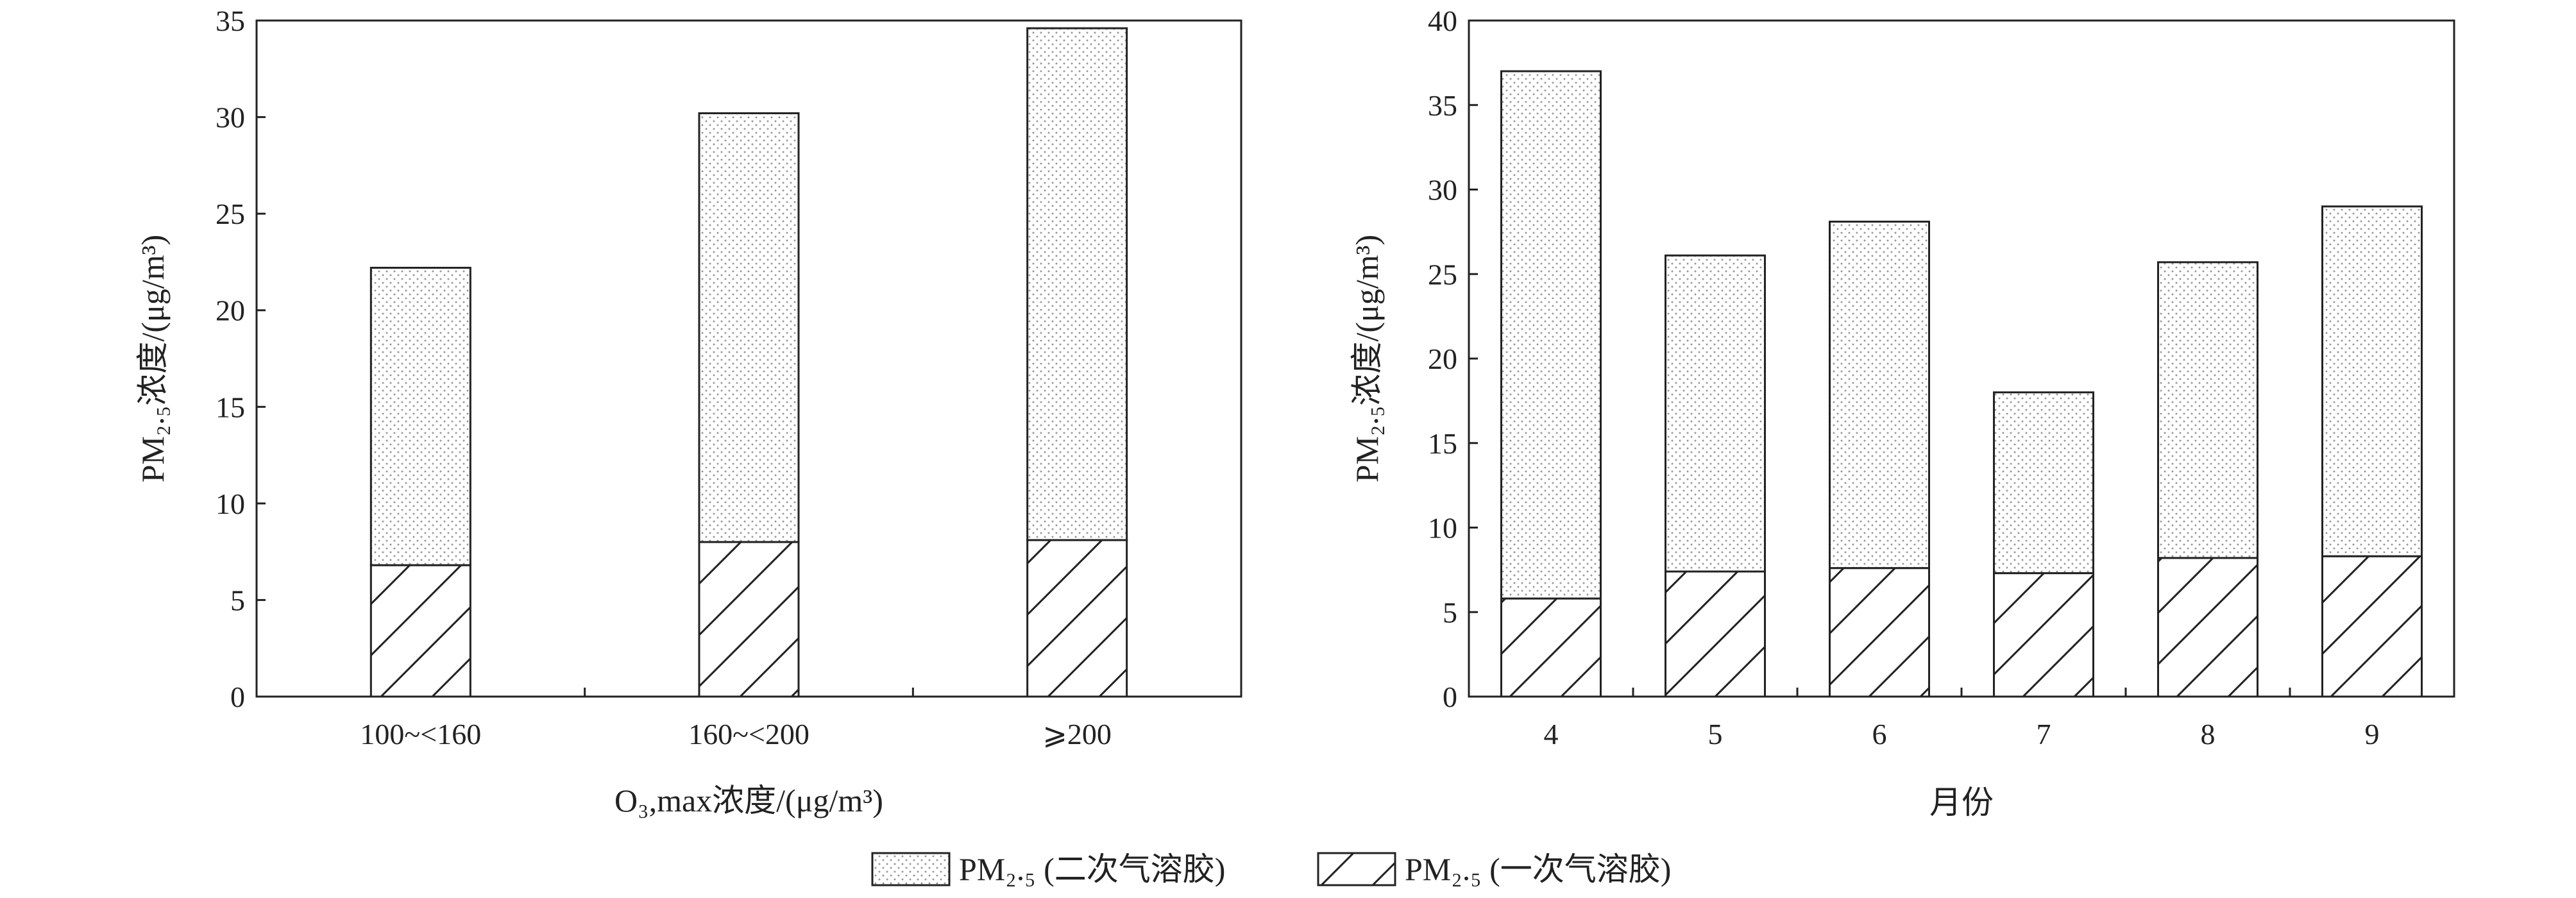 This screenshot has width=2576, height=898. Describe the element at coordinates (1538, 869) in the screenshot. I see `legend-label-primary: PM₂.₅ (一次气溶胶)` at that location.